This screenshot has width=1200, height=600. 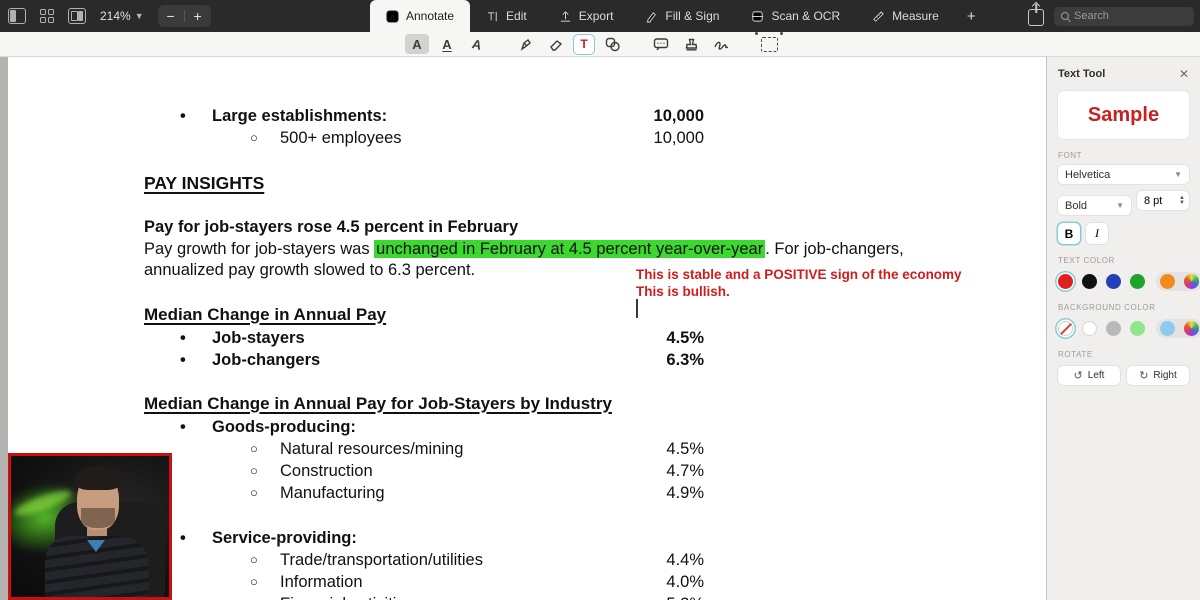 What do you see at coordinates (527, 118) in the screenshot?
I see `doc-row: • Large establishments: 10,000` at bounding box center [527, 118].